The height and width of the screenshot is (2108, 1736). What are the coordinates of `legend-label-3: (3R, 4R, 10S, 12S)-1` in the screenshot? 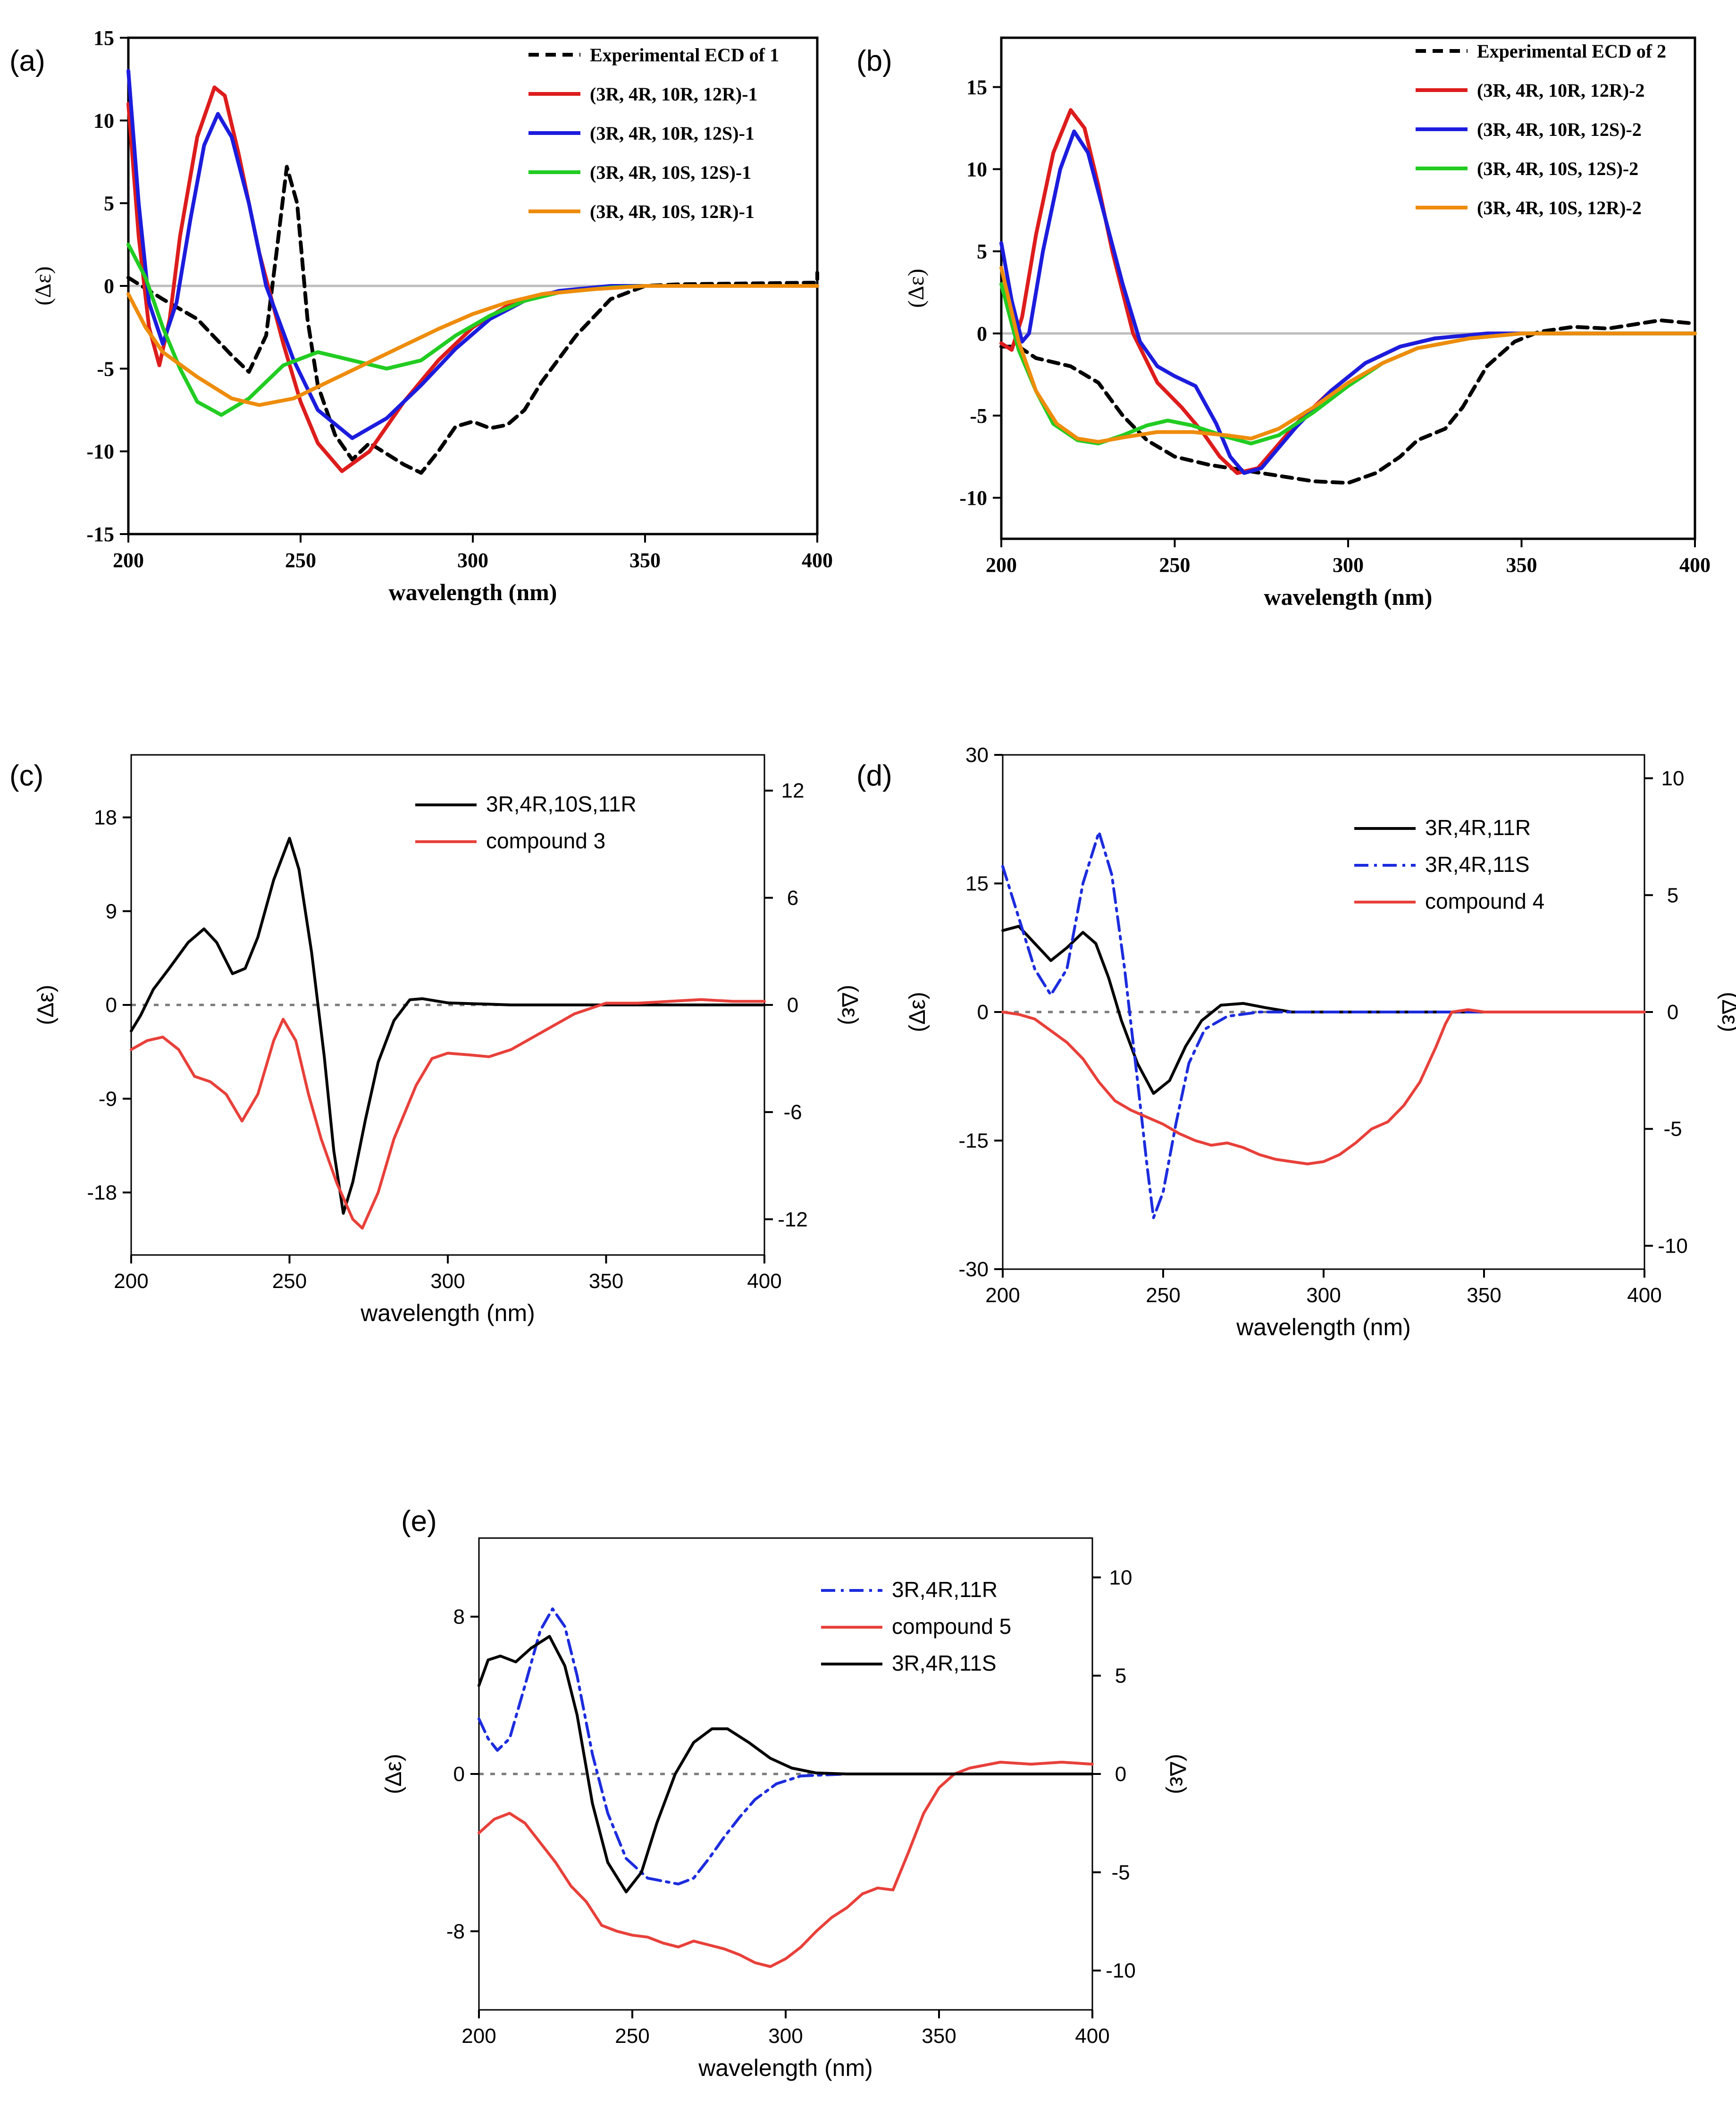 It's located at (670, 172).